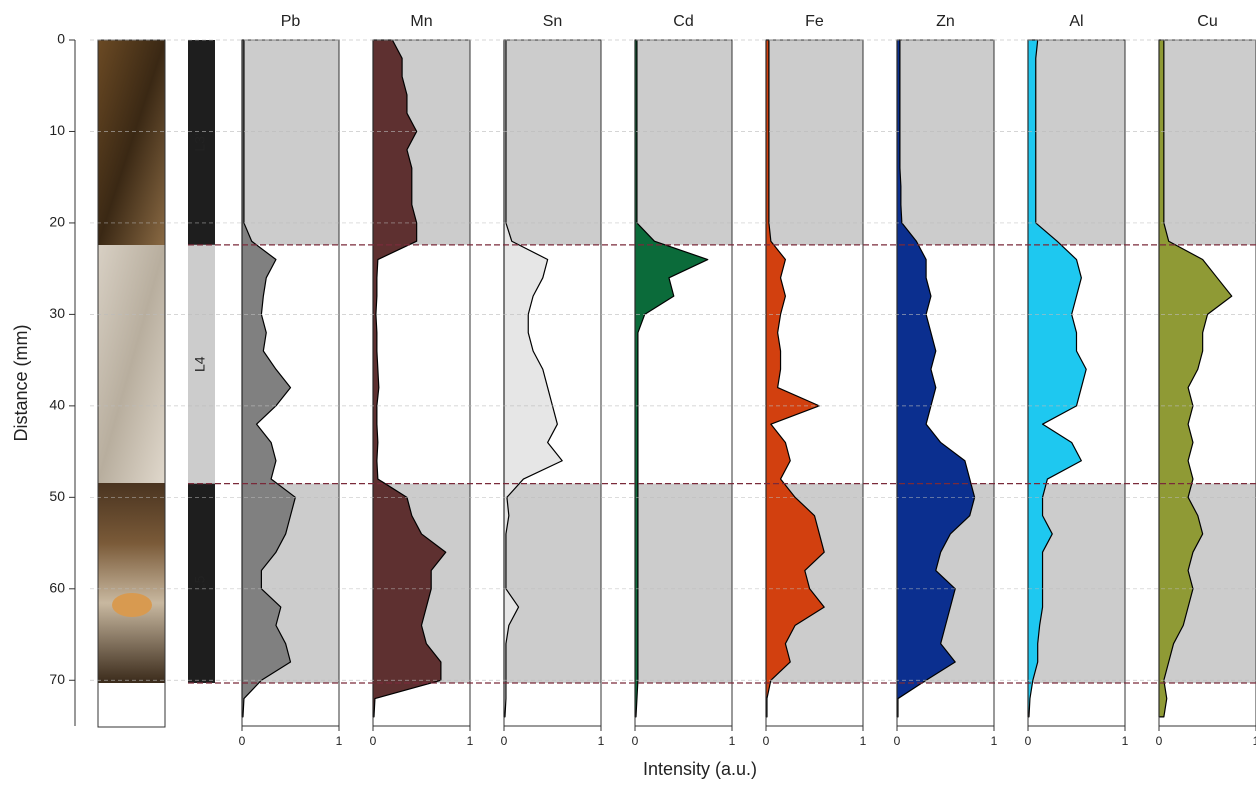 The image size is (1256, 785). I want to click on panel-title: Fe, so click(814, 21).